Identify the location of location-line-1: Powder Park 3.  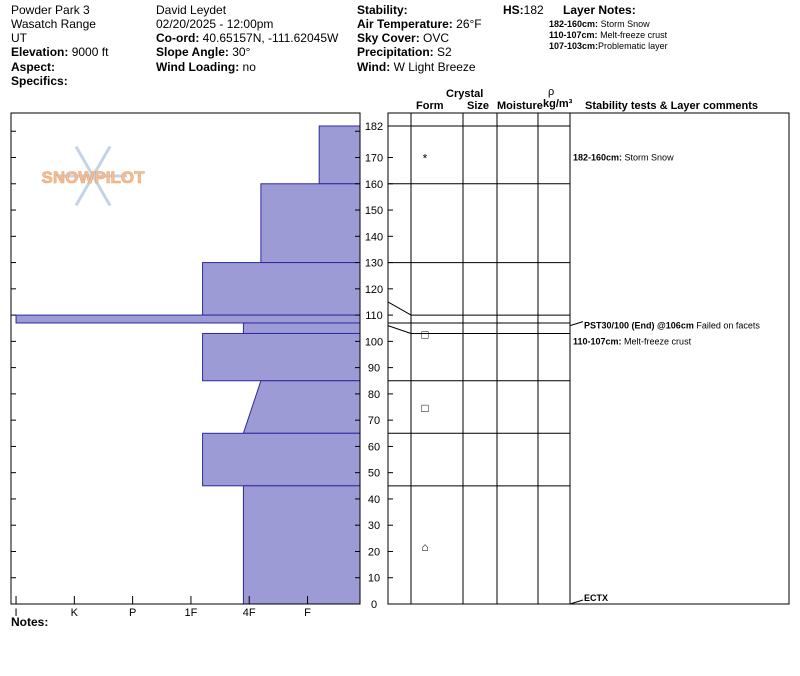
(50, 10).